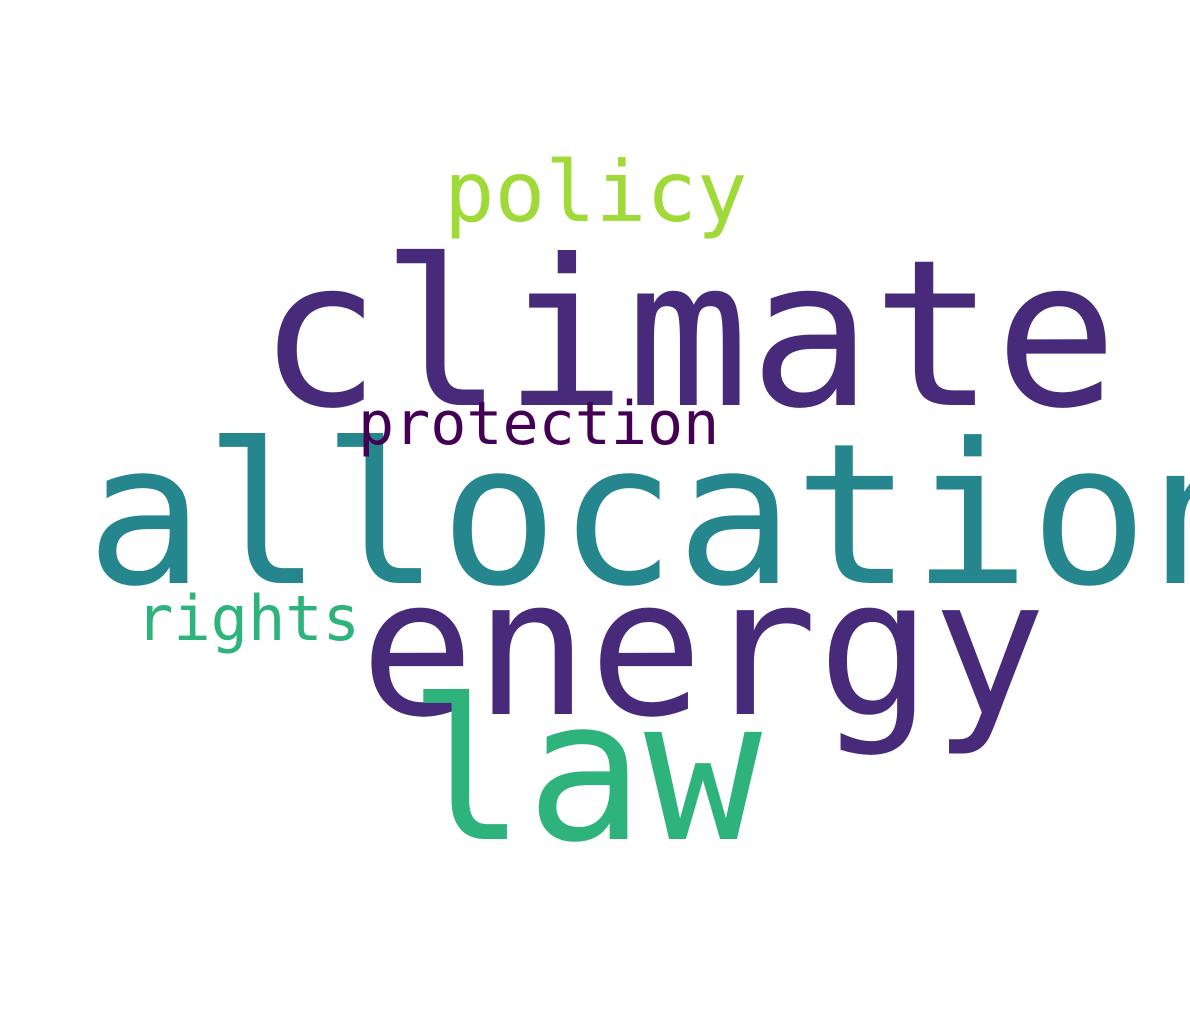  I want to click on word-policy: policy, so click(596, 192).